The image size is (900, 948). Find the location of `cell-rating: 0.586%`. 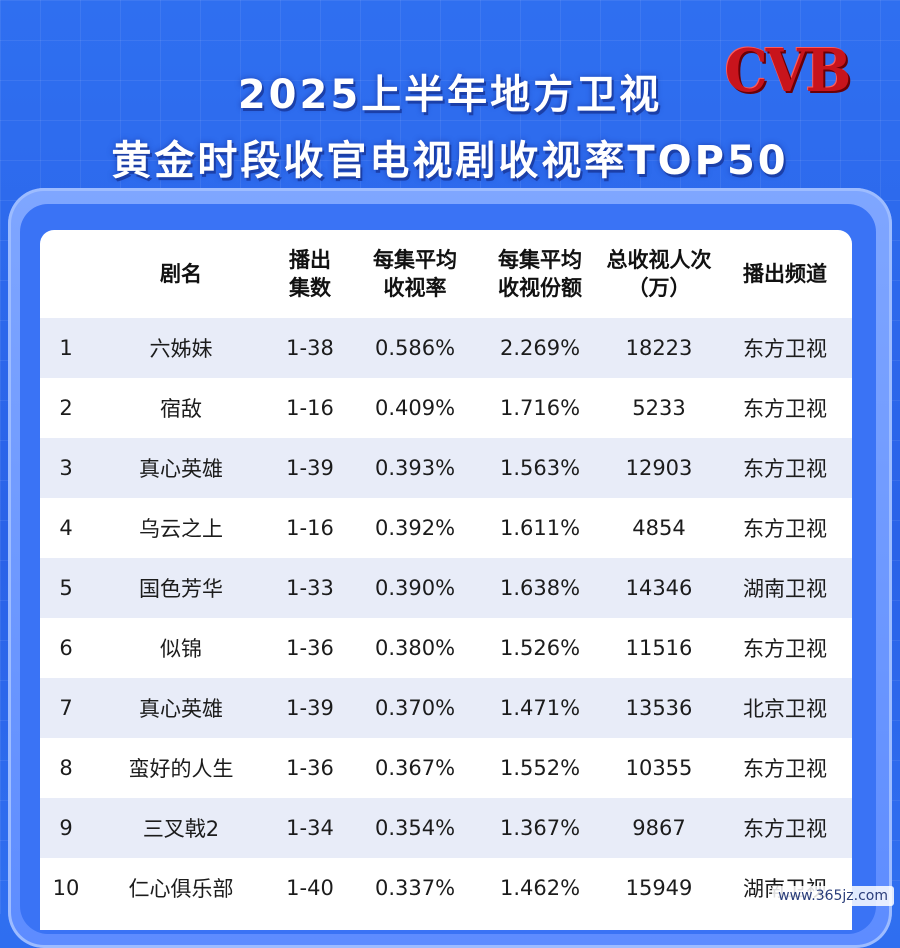

cell-rating: 0.586% is located at coordinates (415, 348).